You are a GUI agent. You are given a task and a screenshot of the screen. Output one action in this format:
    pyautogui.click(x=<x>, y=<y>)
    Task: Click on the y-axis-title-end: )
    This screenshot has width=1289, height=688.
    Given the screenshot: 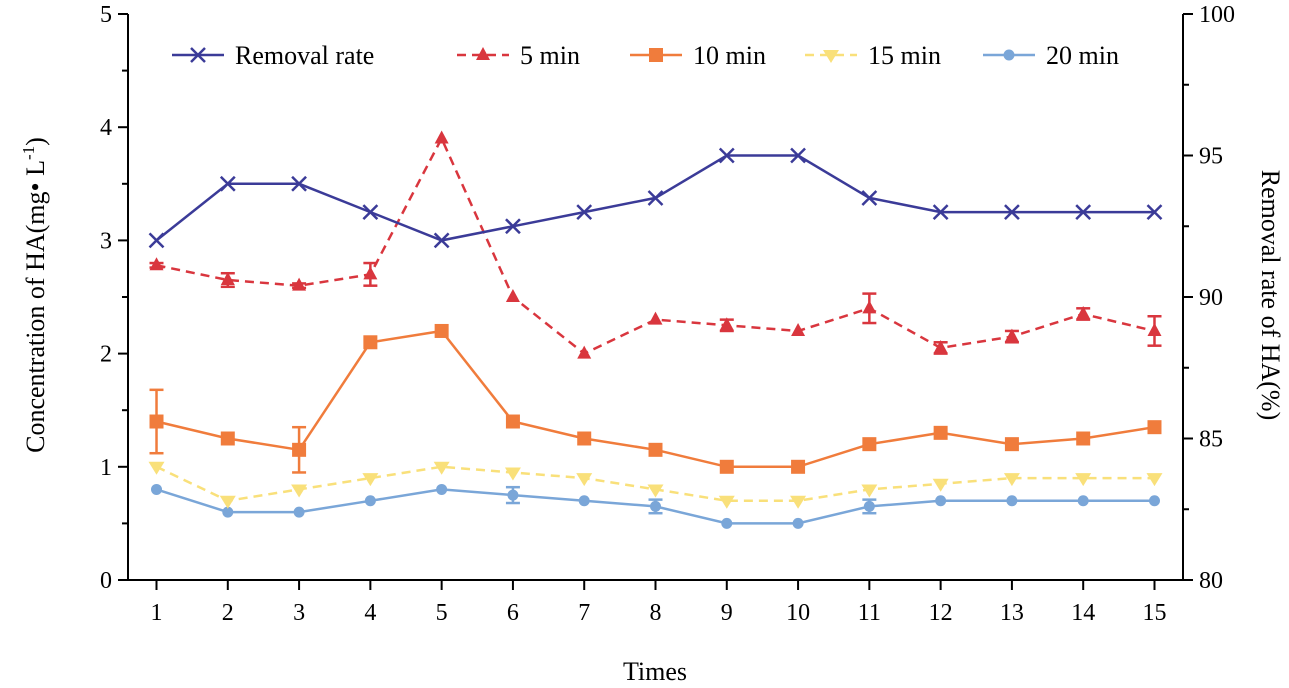 What is the action you would take?
    pyautogui.click(x=35, y=141)
    